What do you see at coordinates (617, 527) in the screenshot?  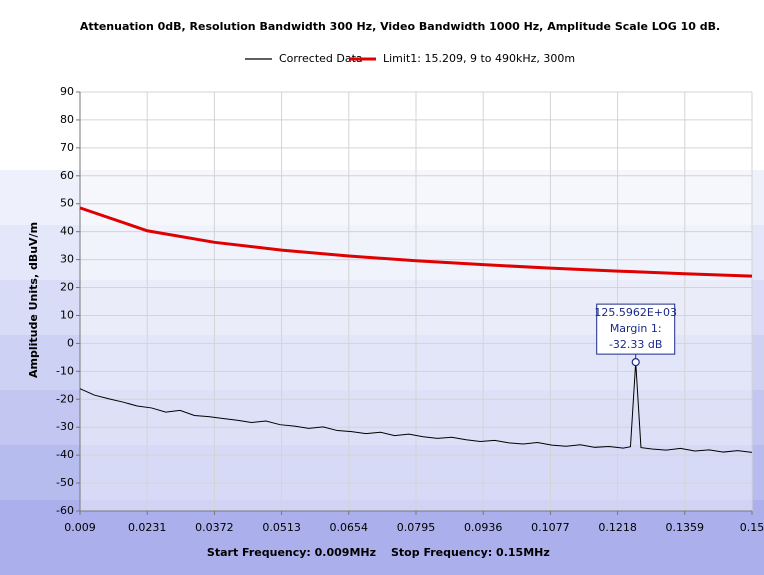 I see `x-tick-label: 0.1218` at bounding box center [617, 527].